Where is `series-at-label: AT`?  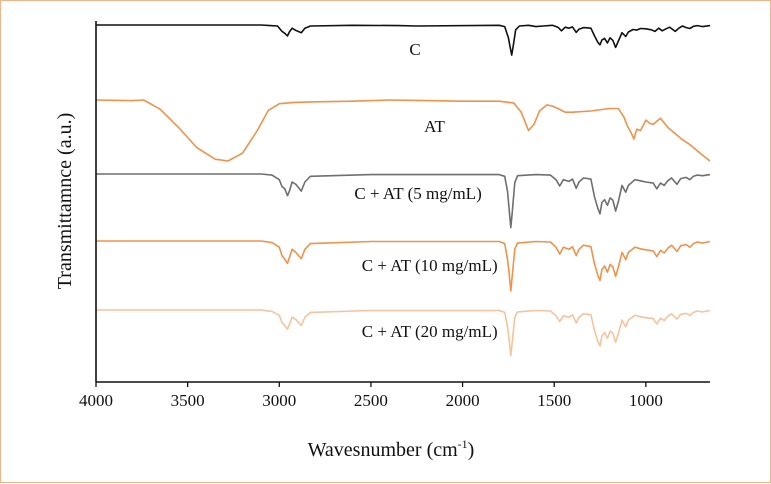 series-at-label: AT is located at coordinates (434, 126).